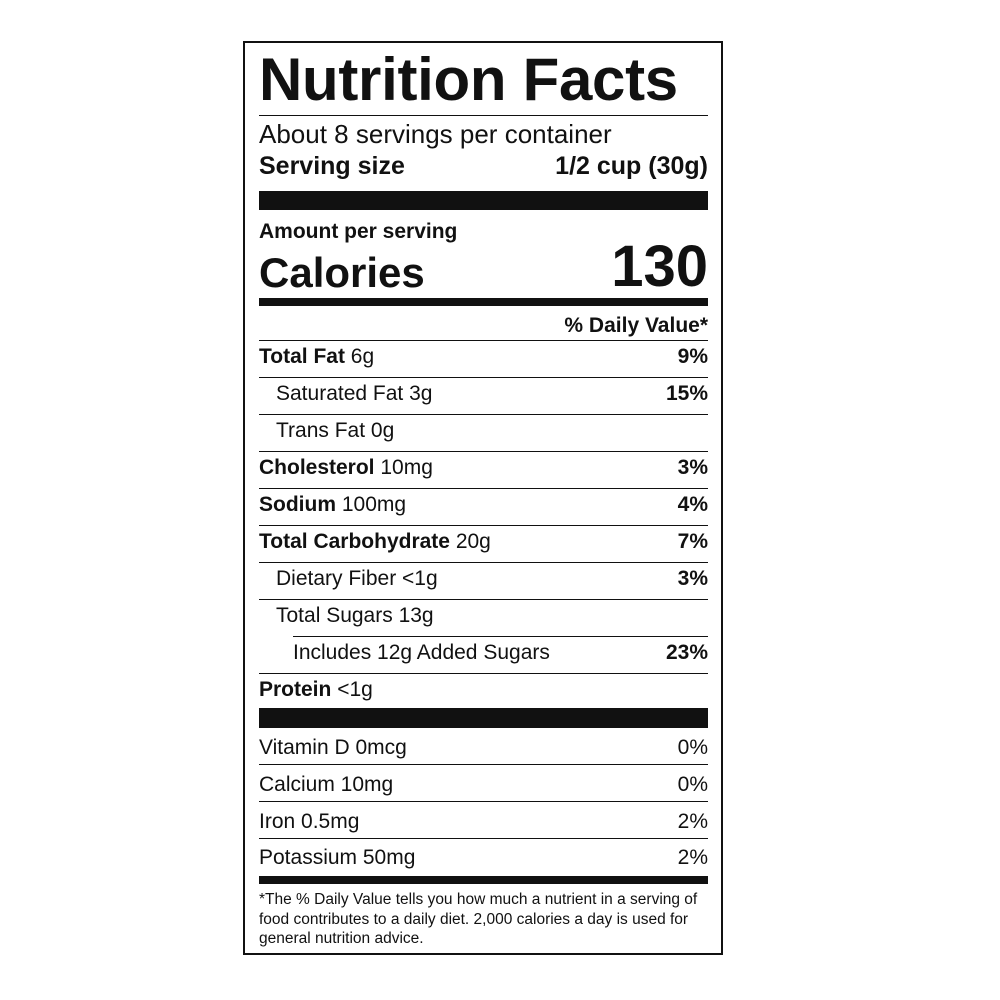 This screenshot has height=1000, width=1000. I want to click on nutrient-dv: 23%, so click(686, 652).